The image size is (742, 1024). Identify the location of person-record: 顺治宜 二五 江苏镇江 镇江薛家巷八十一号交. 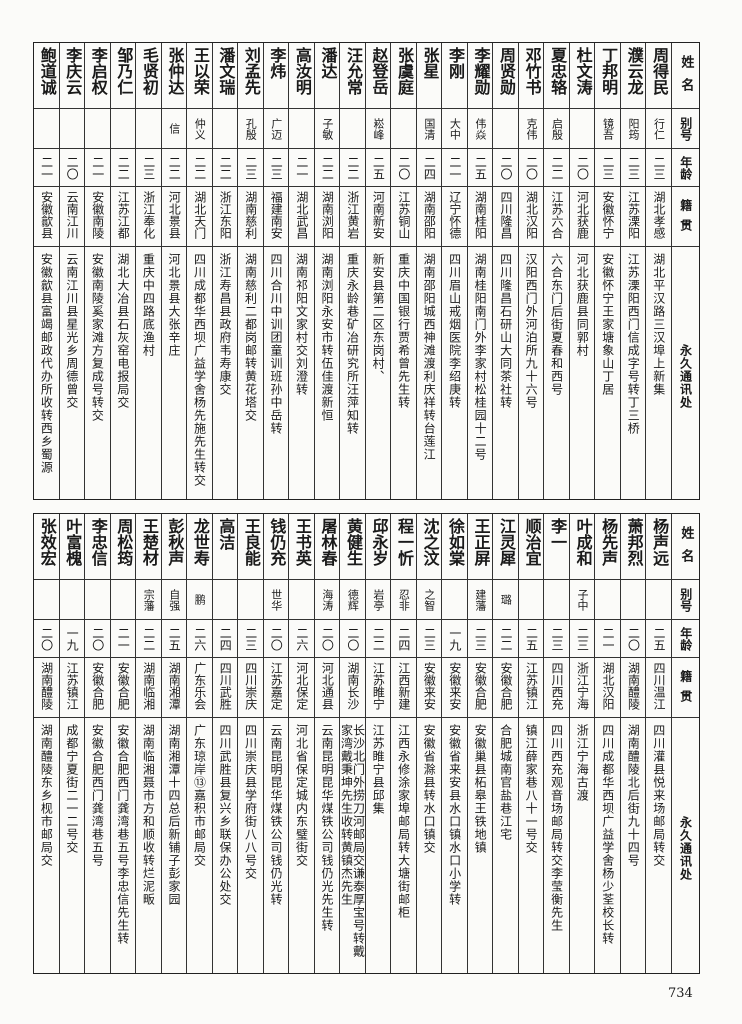
(530, 743).